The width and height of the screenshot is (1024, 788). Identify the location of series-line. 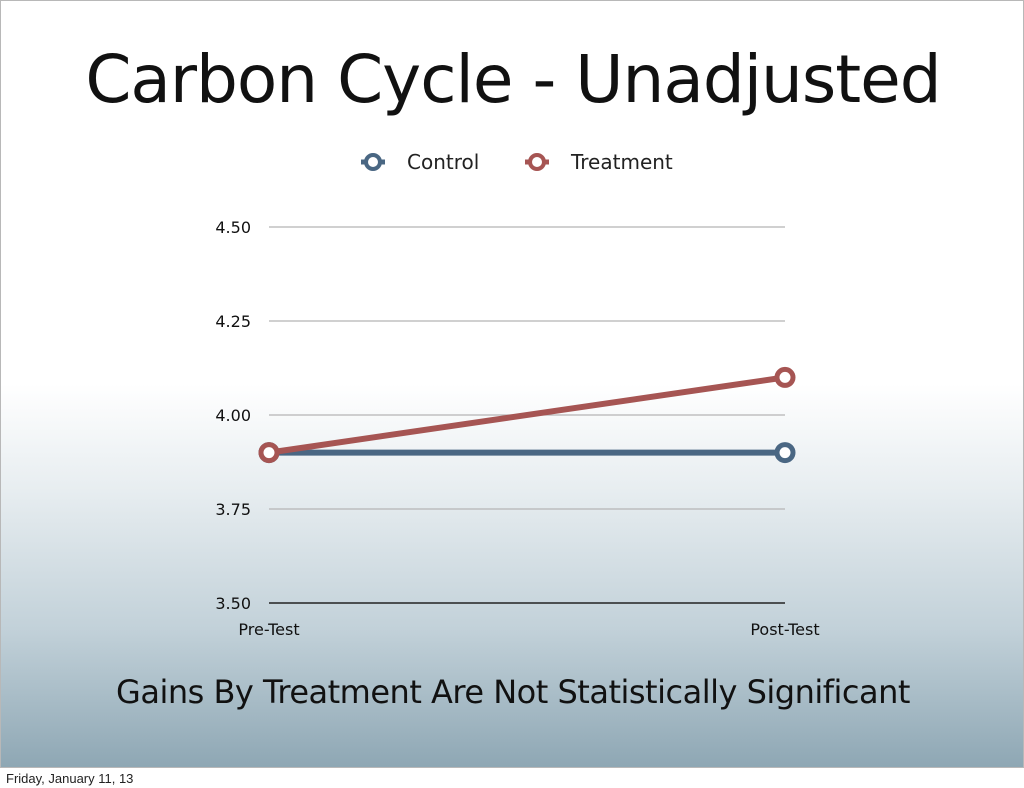
(527, 415).